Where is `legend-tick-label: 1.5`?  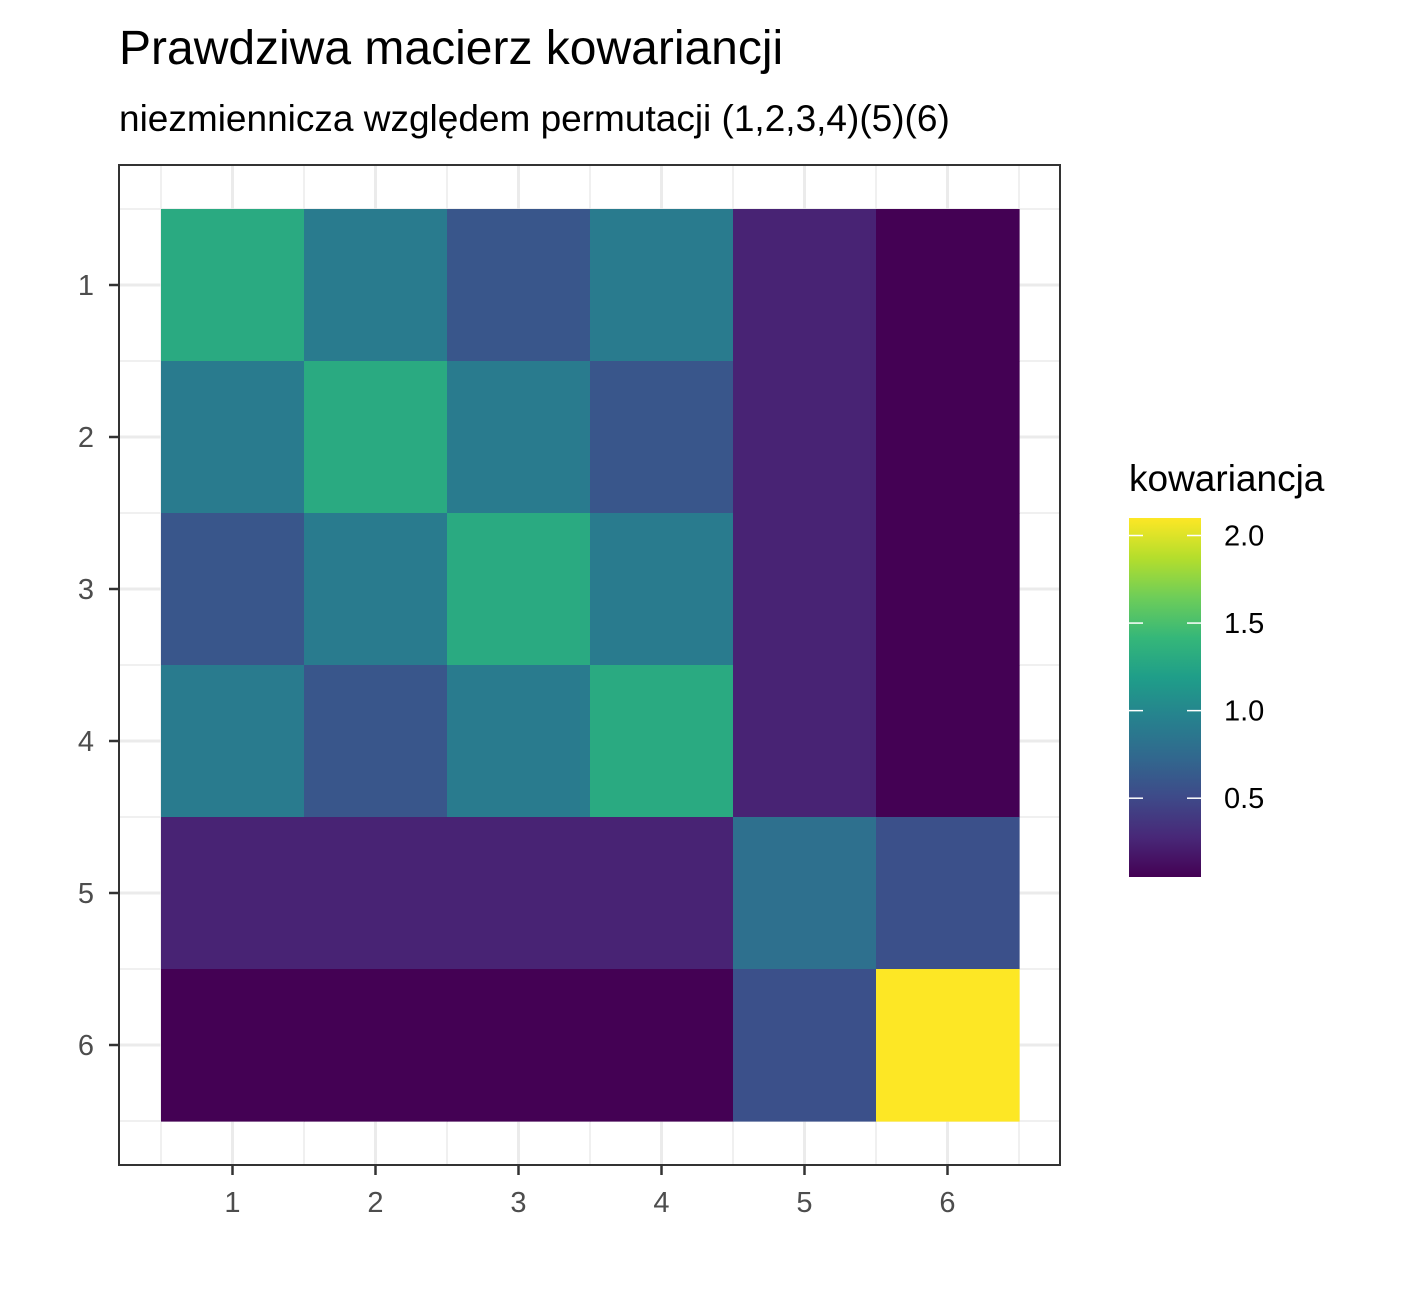 legend-tick-label: 1.5 is located at coordinates (1244, 624).